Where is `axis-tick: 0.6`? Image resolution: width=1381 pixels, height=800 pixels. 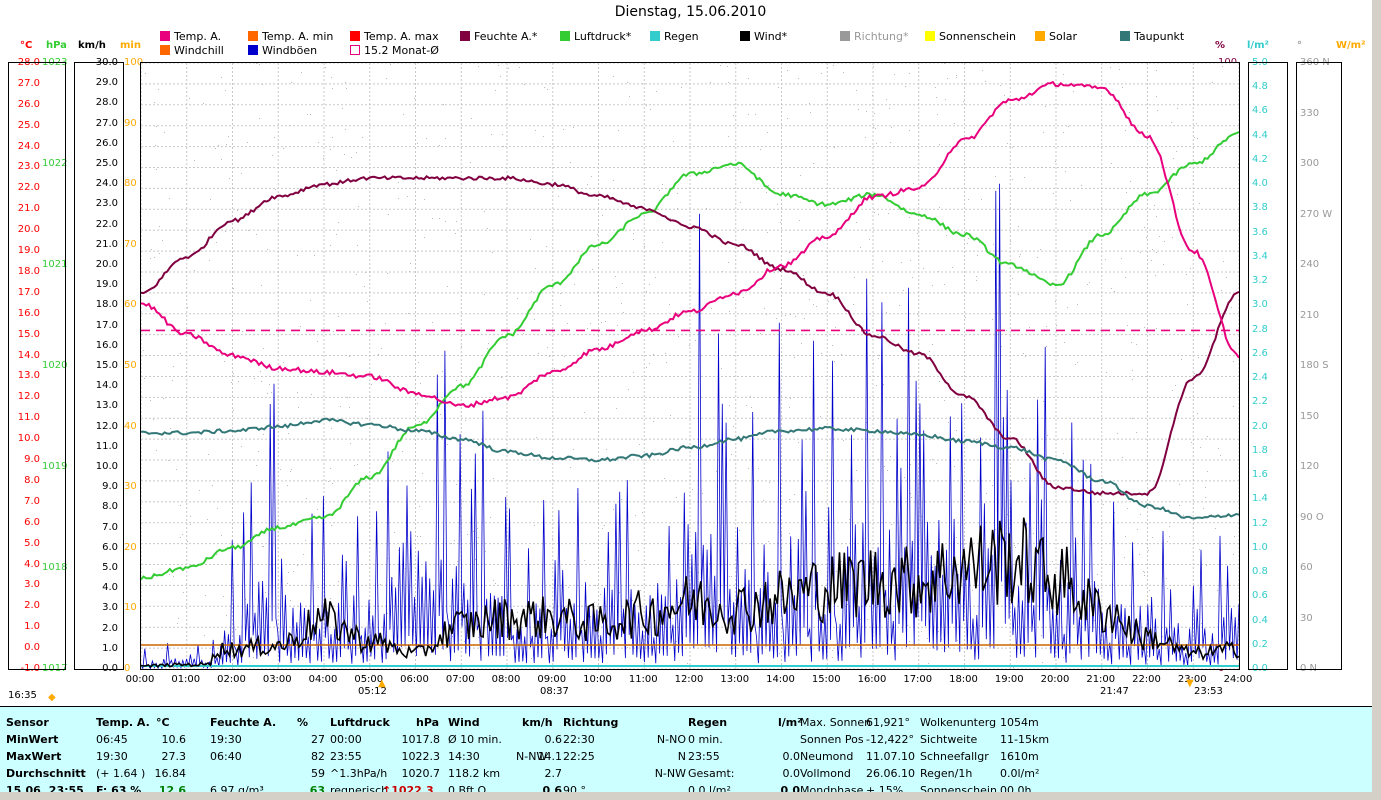 axis-tick: 0.6 is located at coordinates (1260, 596).